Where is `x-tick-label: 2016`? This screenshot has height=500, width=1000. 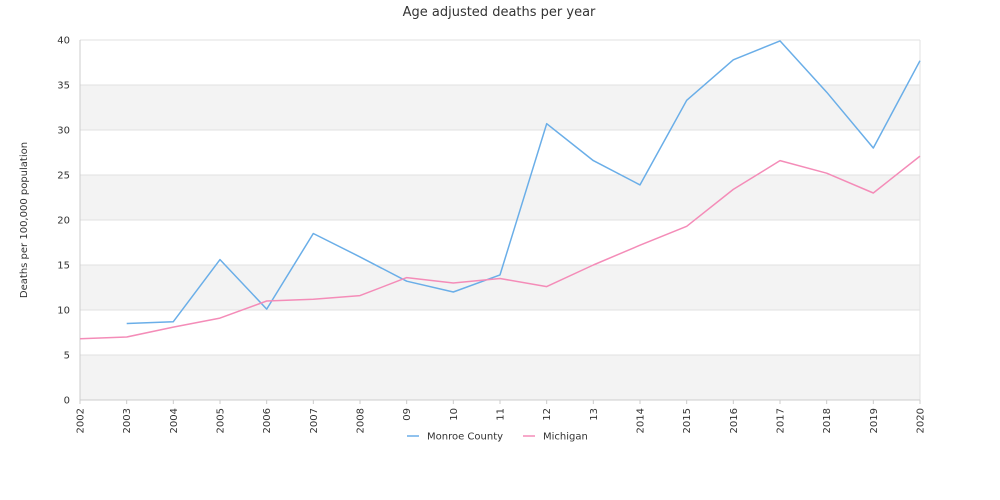
x-tick-label: 2016 is located at coordinates (734, 420).